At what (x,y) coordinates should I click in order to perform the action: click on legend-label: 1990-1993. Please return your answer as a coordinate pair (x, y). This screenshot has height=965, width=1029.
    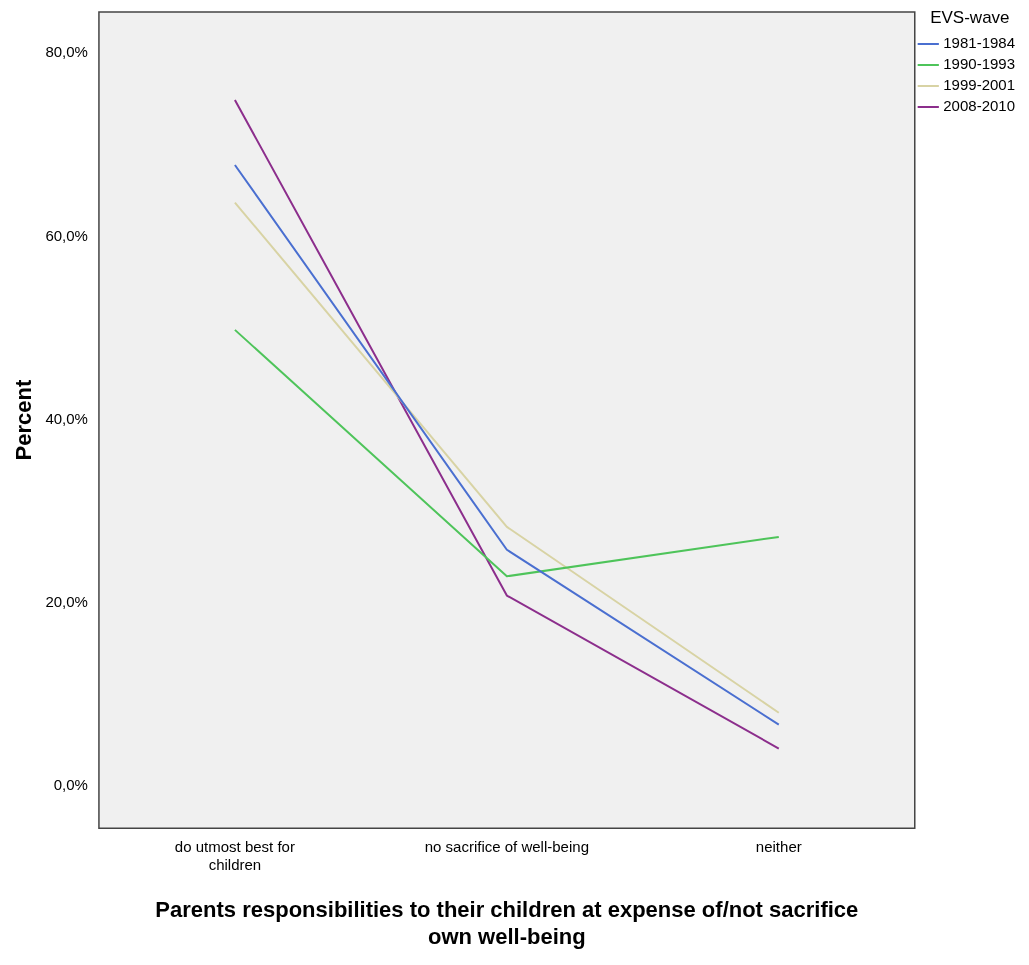
    Looking at the image, I should click on (979, 64).